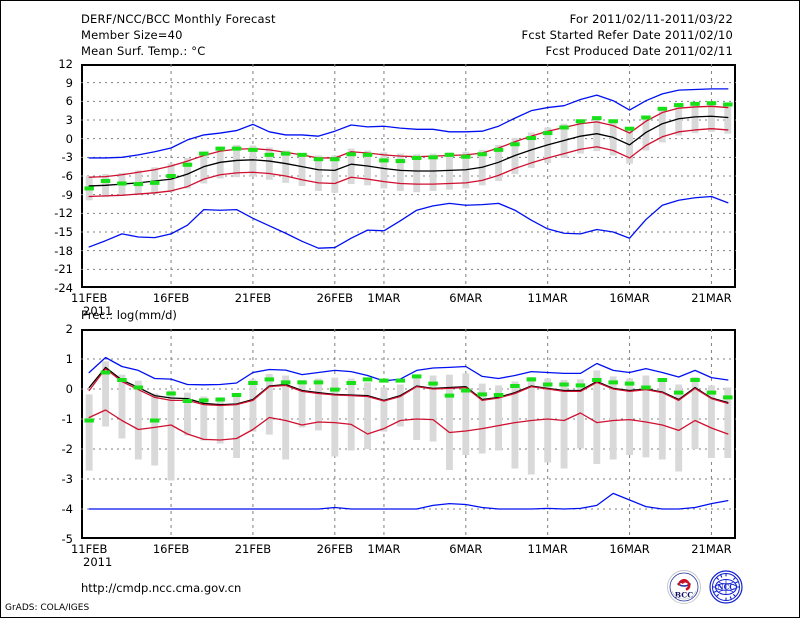 The height and width of the screenshot is (618, 800). Describe the element at coordinates (69, 120) in the screenshot. I see `y-axis-tick-label: 3` at that location.